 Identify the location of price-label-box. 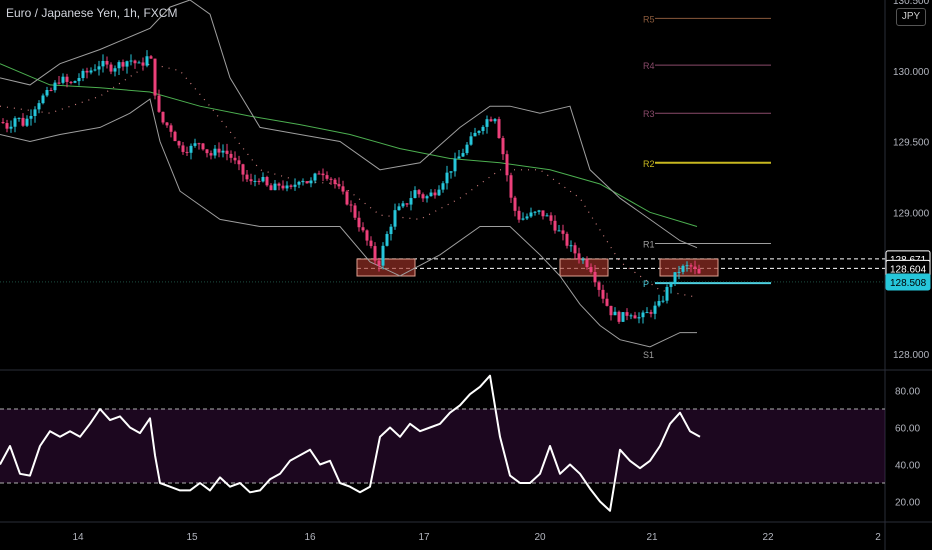
(908, 282).